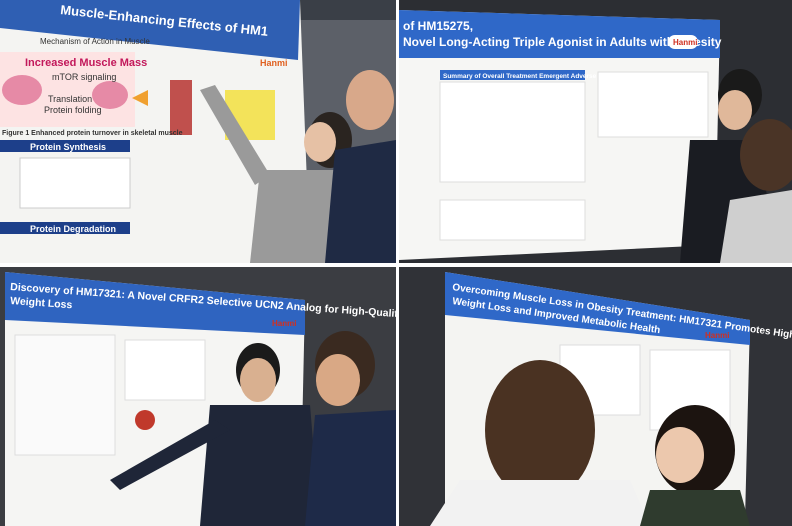 This screenshot has width=792, height=526. Describe the element at coordinates (140, 98) in the screenshot. I see `arrow` at that location.